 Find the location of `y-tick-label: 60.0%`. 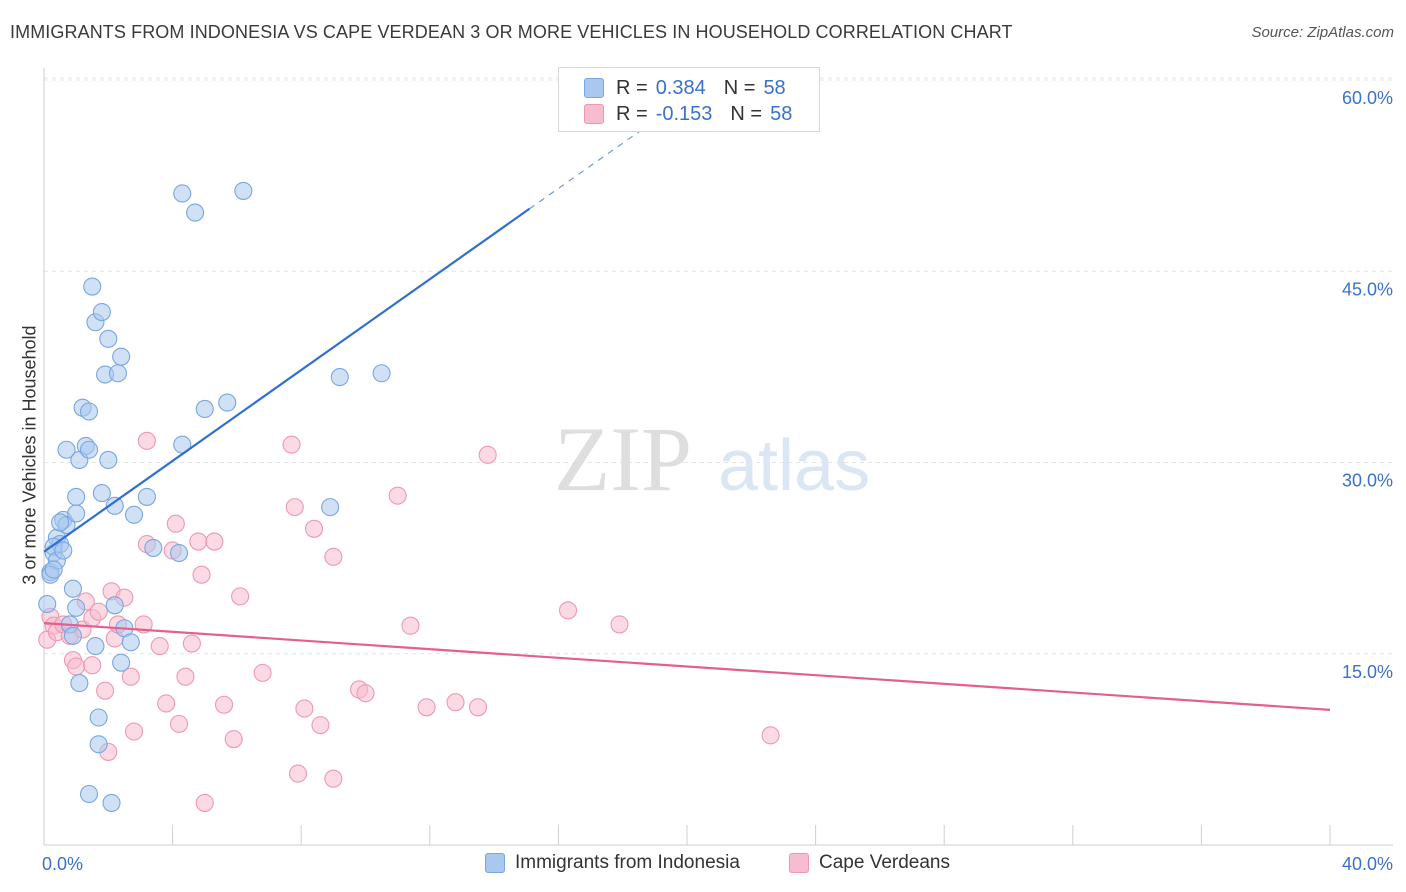

y-tick-label: 60.0% is located at coordinates (1367, 98).